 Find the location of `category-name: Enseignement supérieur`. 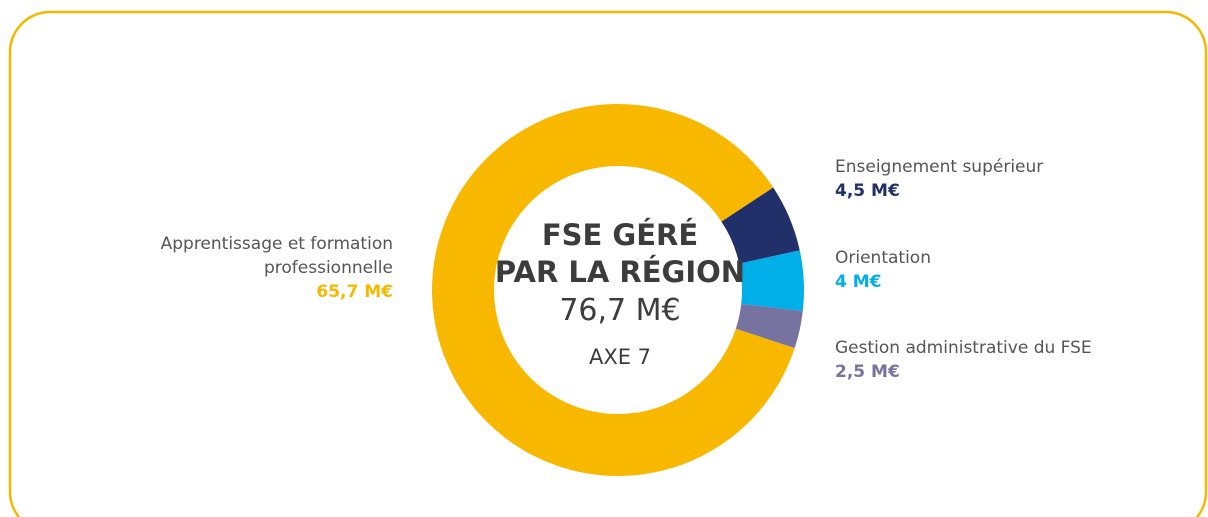

category-name: Enseignement supérieur is located at coordinates (939, 167).